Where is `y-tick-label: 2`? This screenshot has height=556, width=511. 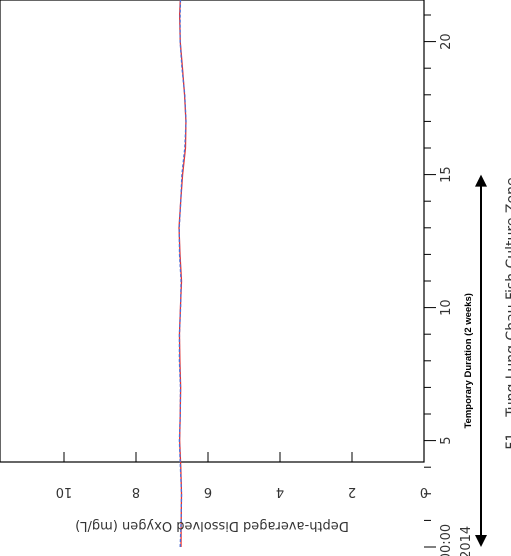 y-tick-label: 2 is located at coordinates (352, 491).